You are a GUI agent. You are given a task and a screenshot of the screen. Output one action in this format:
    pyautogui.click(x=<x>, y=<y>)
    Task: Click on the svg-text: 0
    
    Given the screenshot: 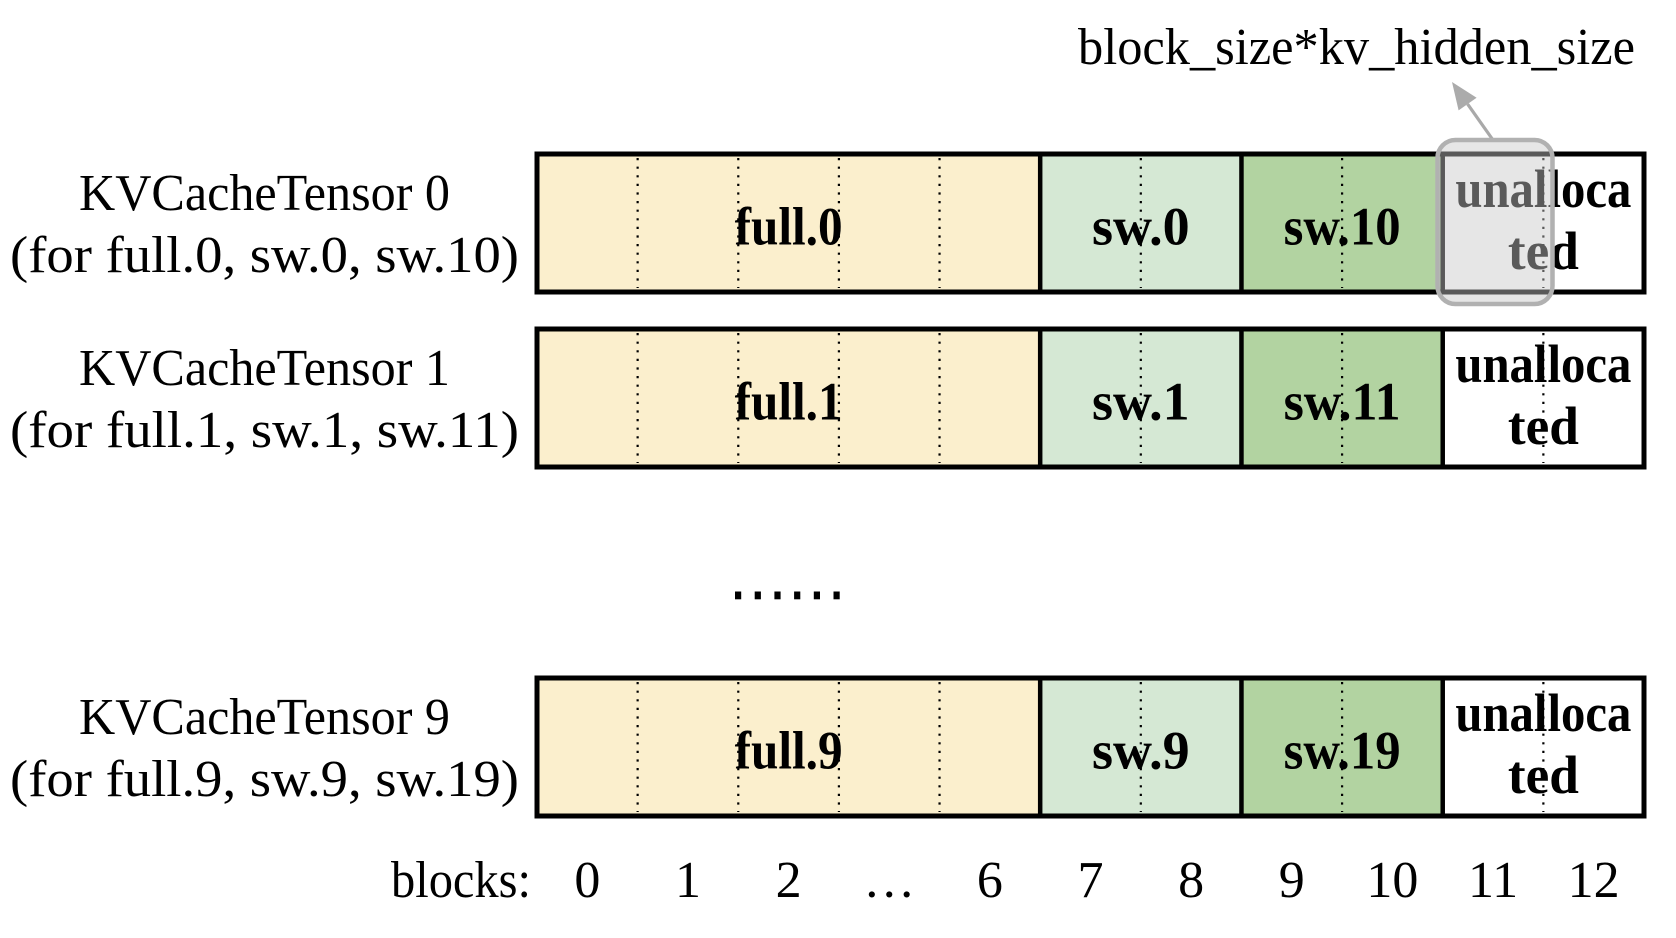 What is the action you would take?
    pyautogui.click(x=587, y=880)
    